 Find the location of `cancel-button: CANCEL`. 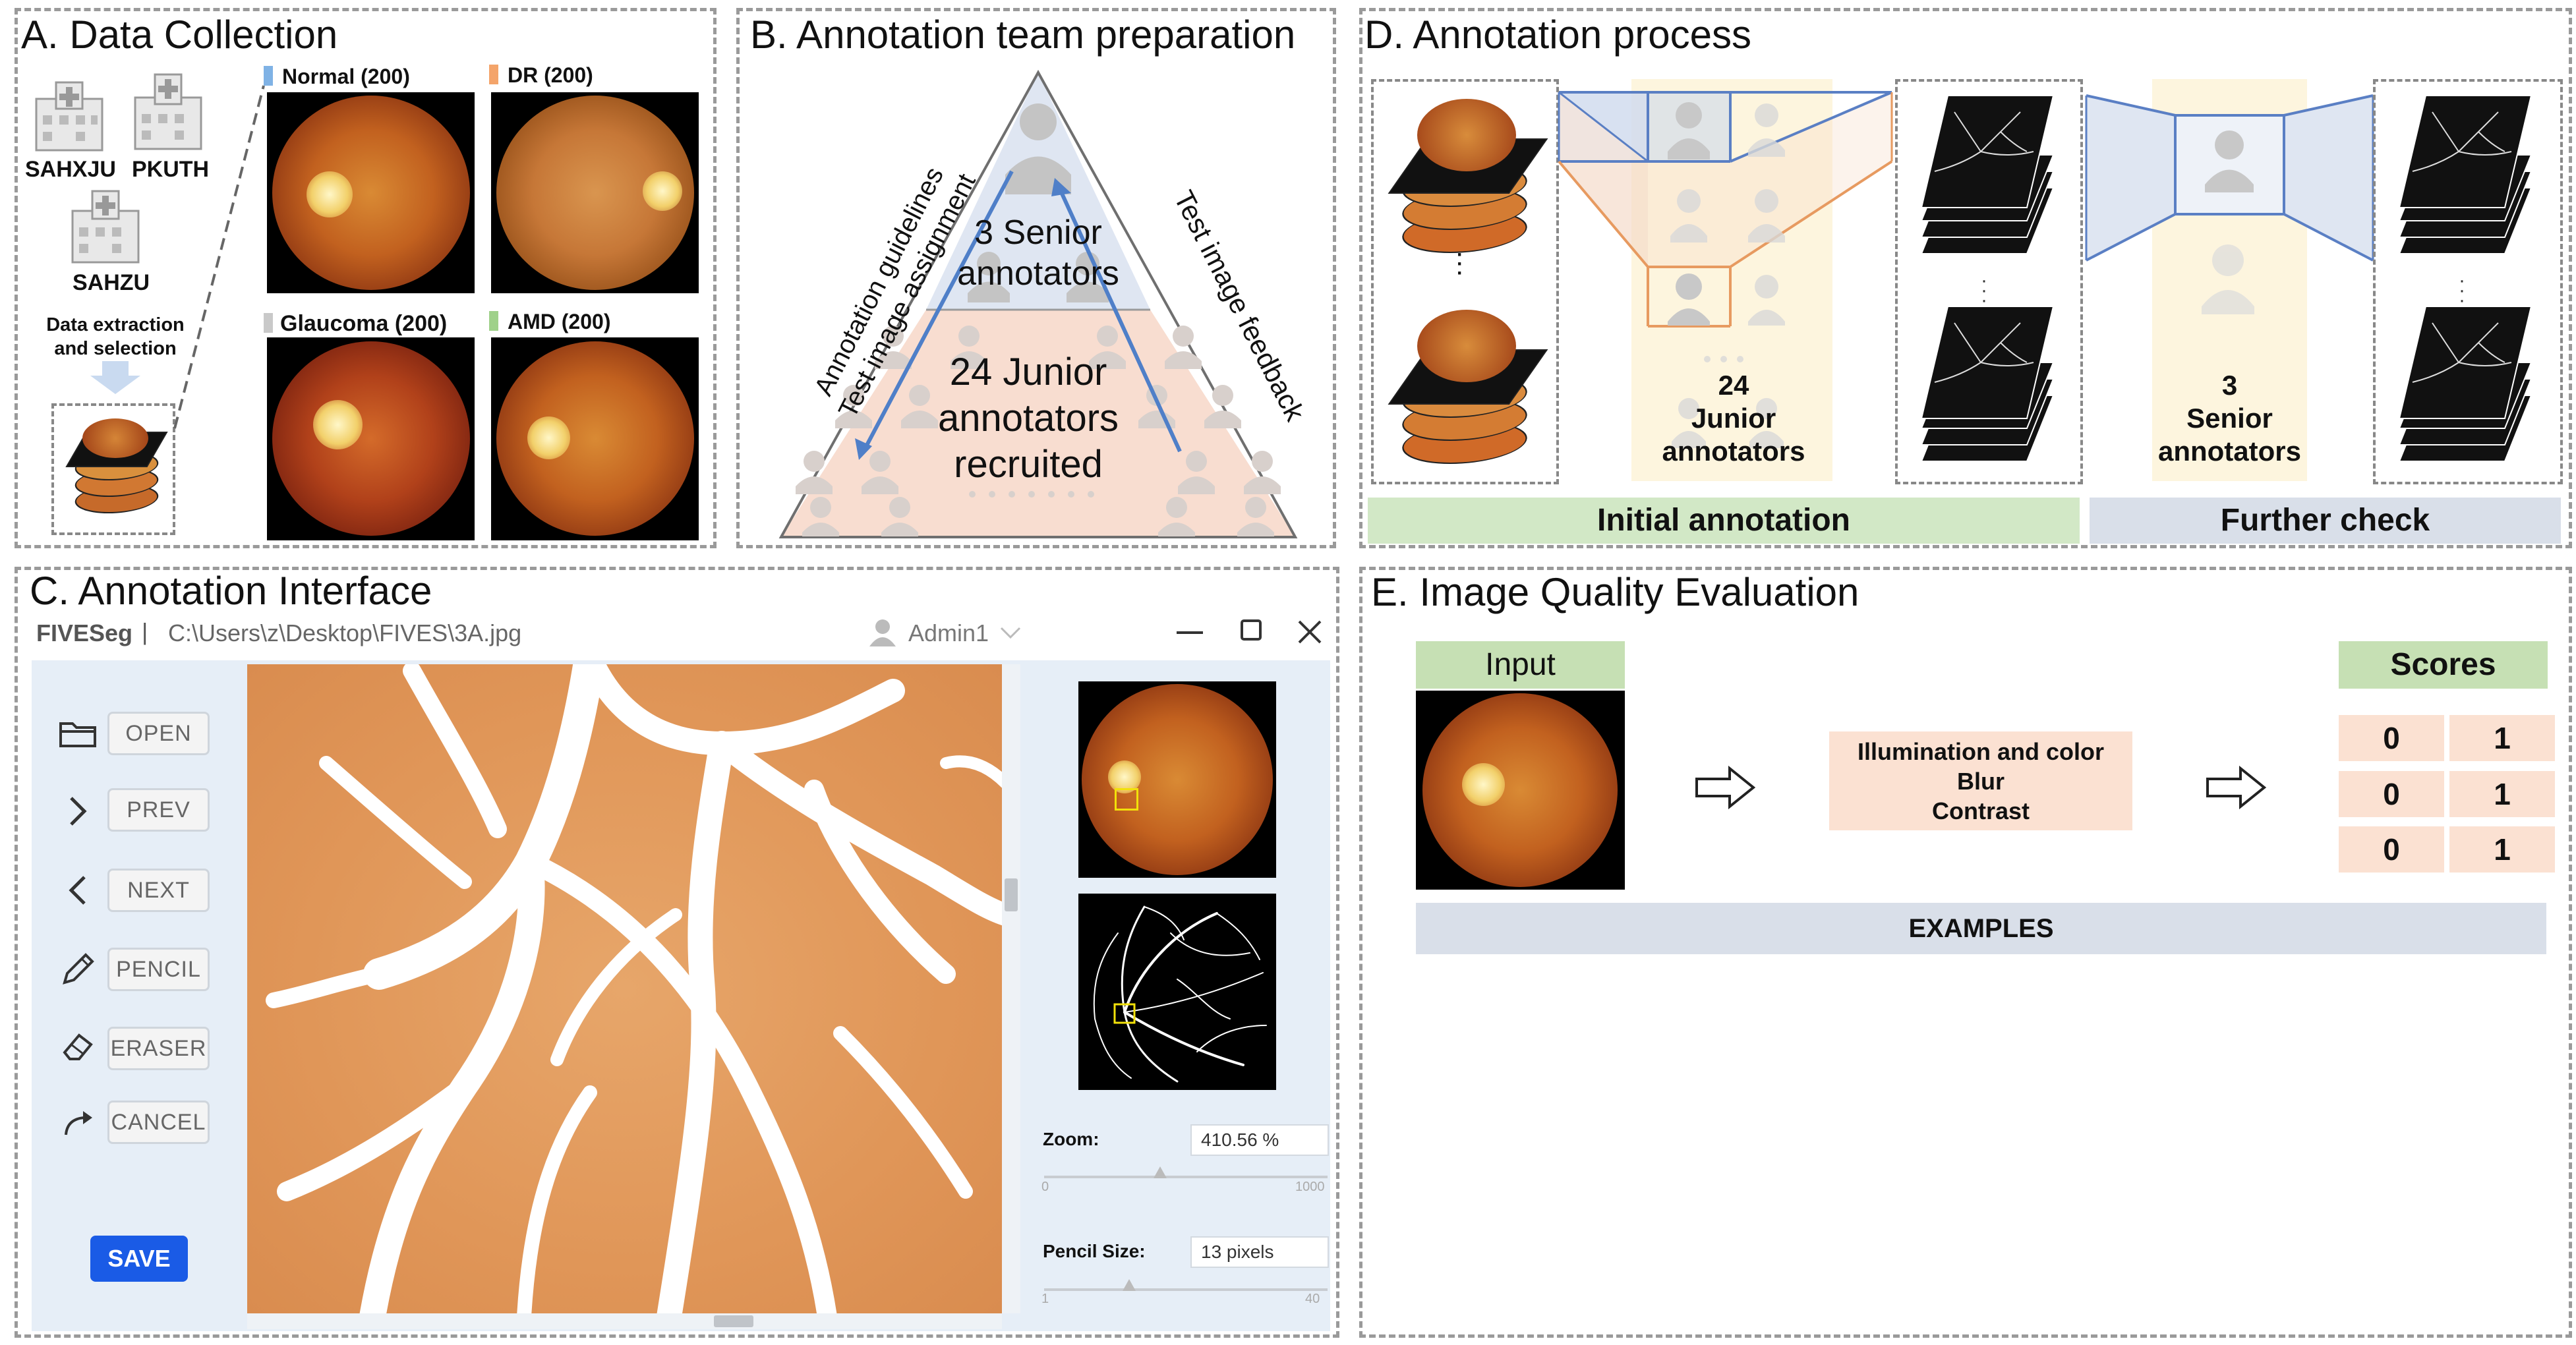

cancel-button: CANCEL is located at coordinates (158, 1122).